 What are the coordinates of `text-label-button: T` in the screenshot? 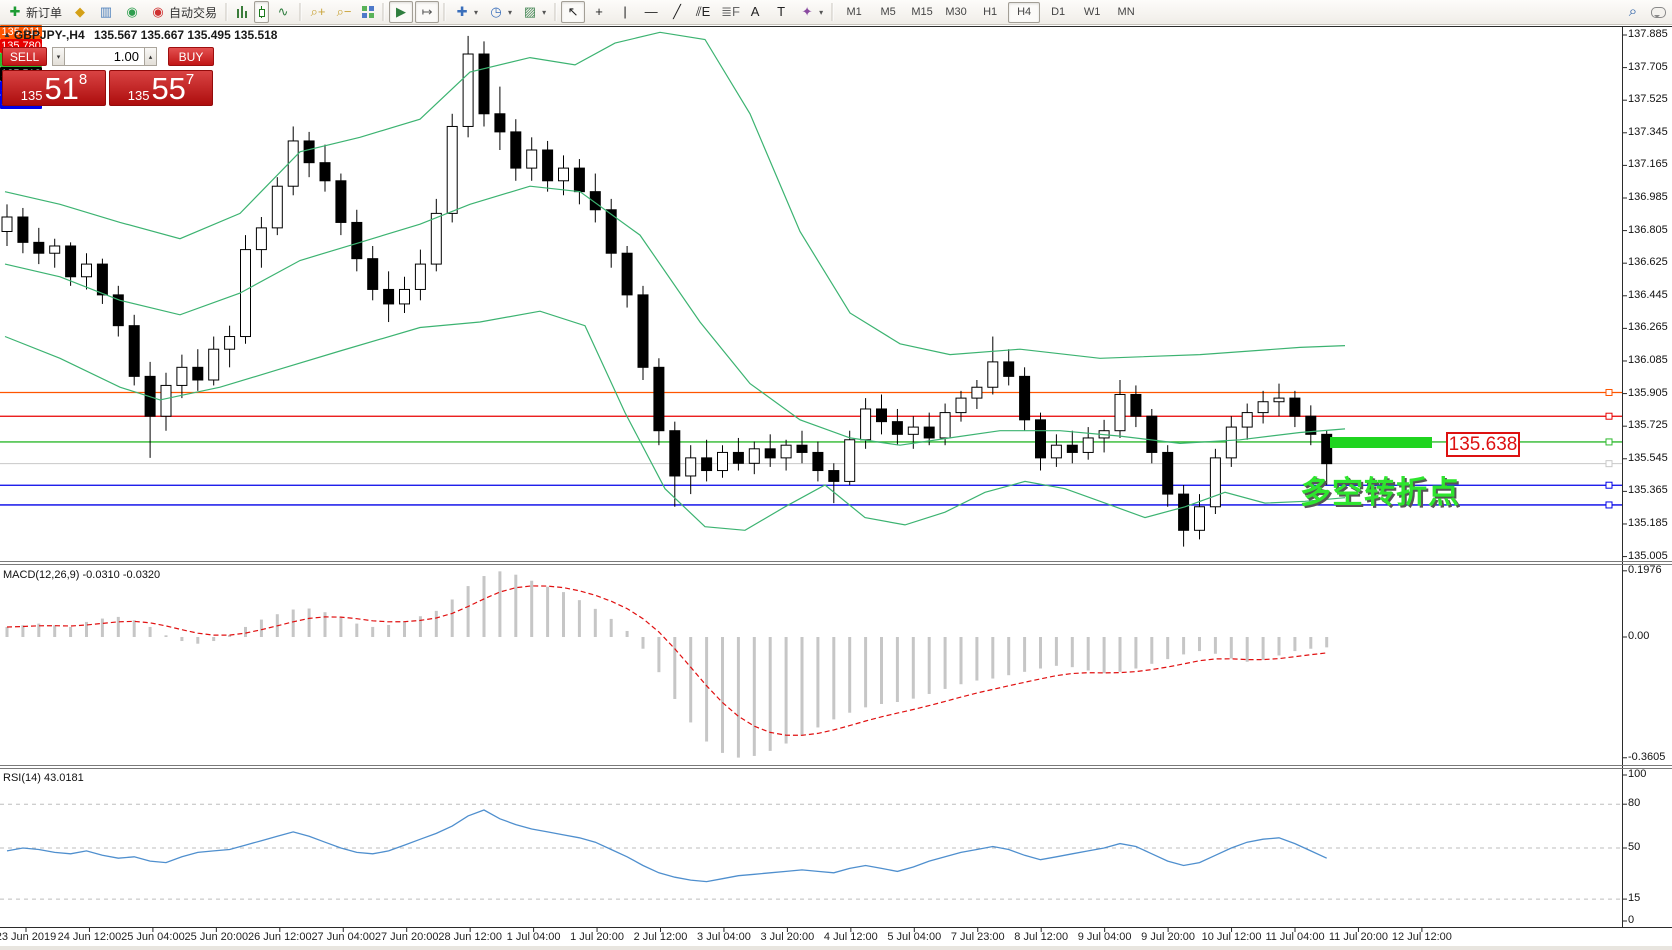 It's located at (781, 12).